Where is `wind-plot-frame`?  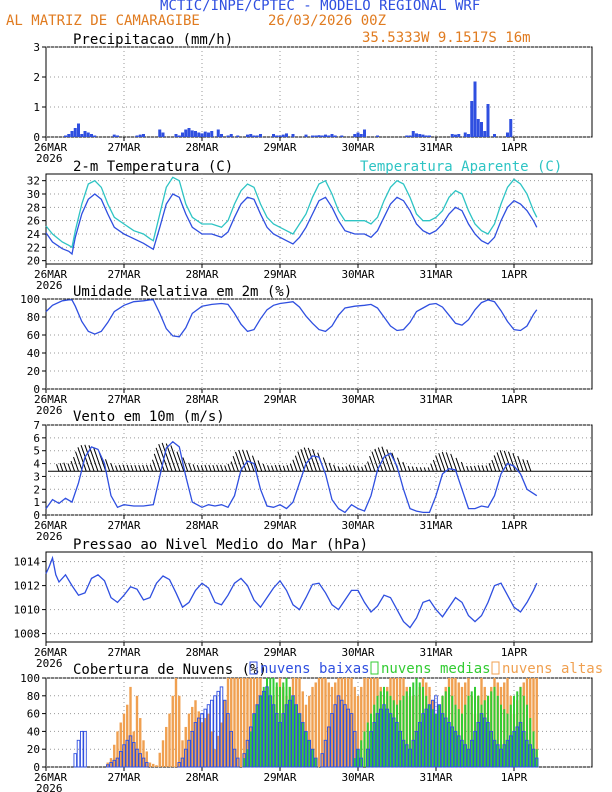 wind-plot-frame is located at coordinates (319, 470).